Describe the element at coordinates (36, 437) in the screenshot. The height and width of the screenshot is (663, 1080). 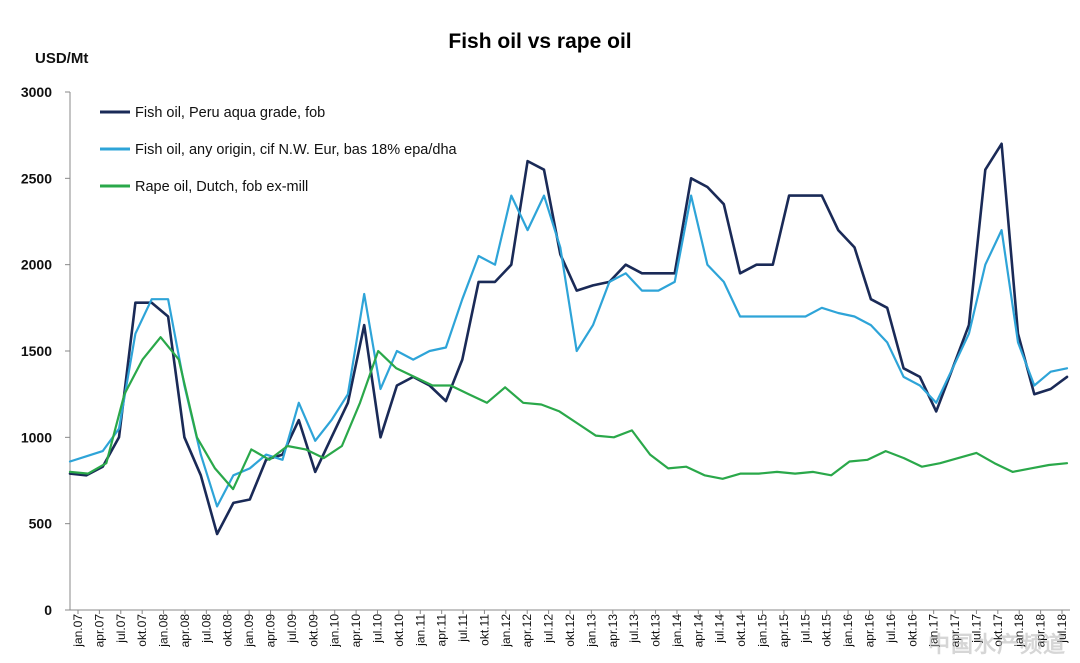
I see `y-tick-label: 1000` at that location.